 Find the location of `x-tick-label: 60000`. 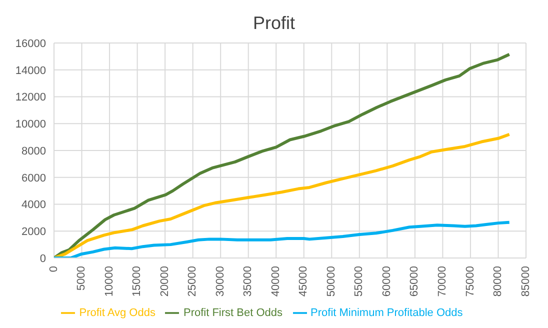

x-tick-label: 60000 is located at coordinates (386, 281).